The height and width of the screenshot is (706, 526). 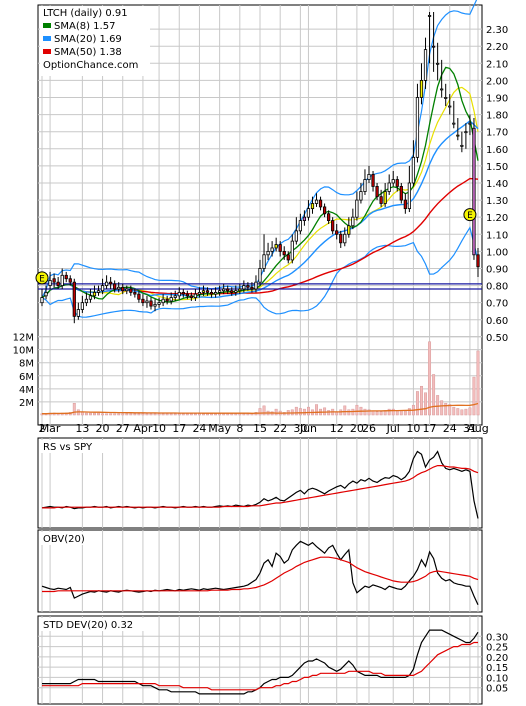 I want to click on legend-entry: SMA(8) 1.57, so click(x=84, y=26).